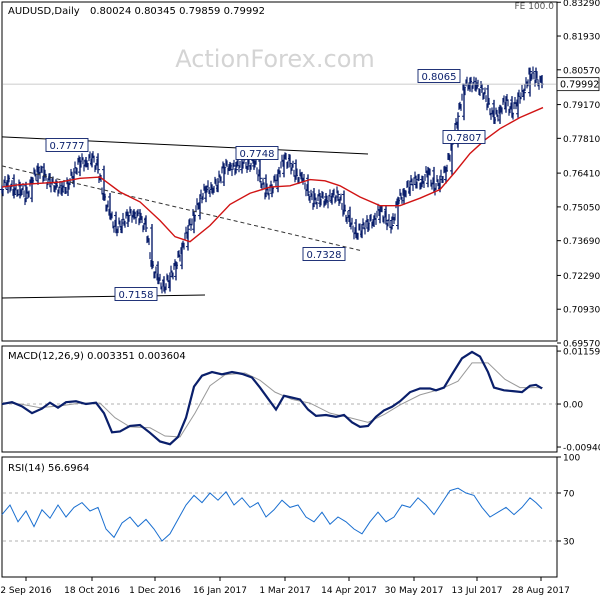 The height and width of the screenshot is (604, 600). I want to click on macd-line, so click(272, 398).